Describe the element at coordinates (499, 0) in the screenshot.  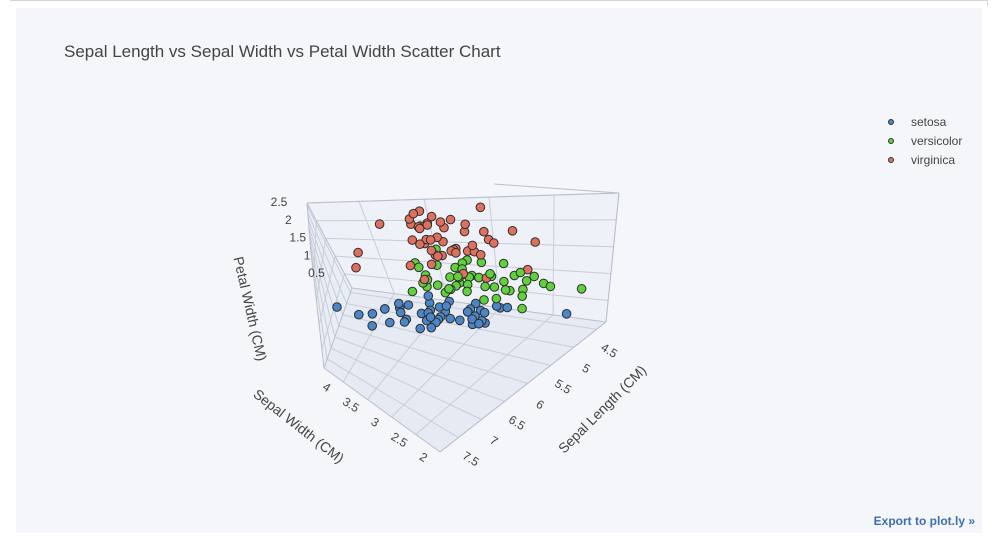
I see `top-rule` at that location.